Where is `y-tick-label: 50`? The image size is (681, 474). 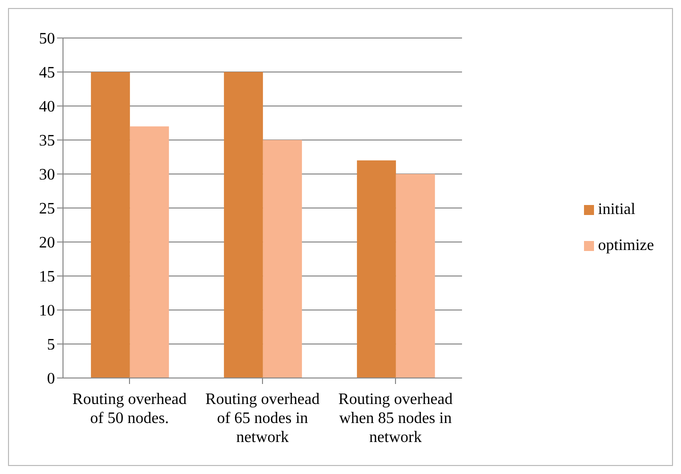 y-tick-label: 50 is located at coordinates (47, 39).